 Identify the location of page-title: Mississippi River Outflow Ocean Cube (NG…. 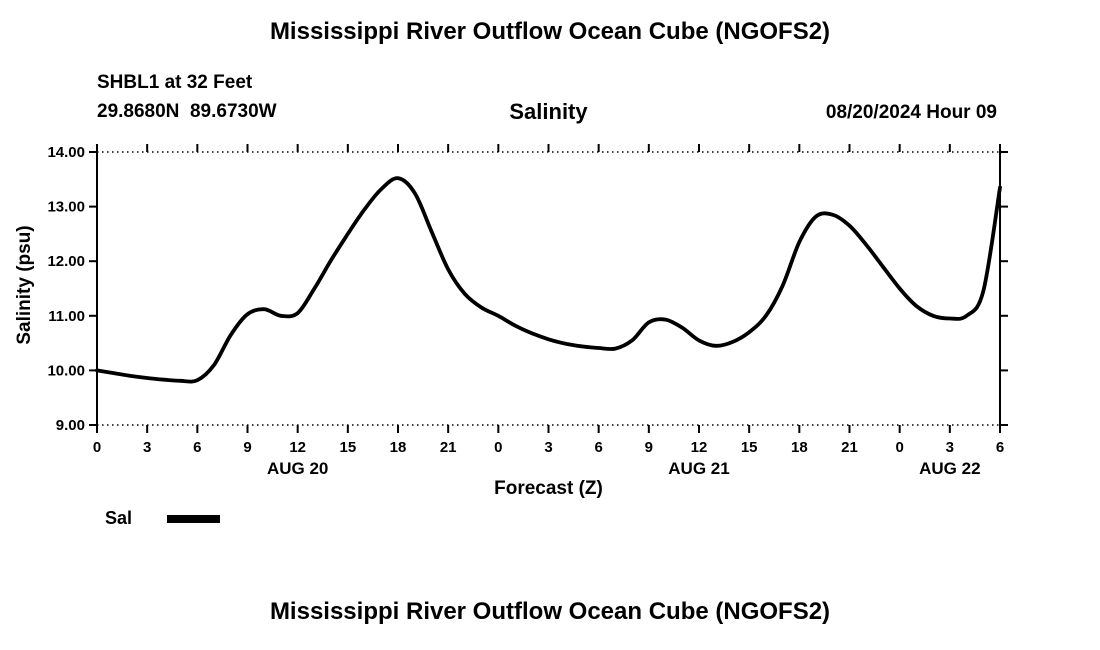
(550, 31).